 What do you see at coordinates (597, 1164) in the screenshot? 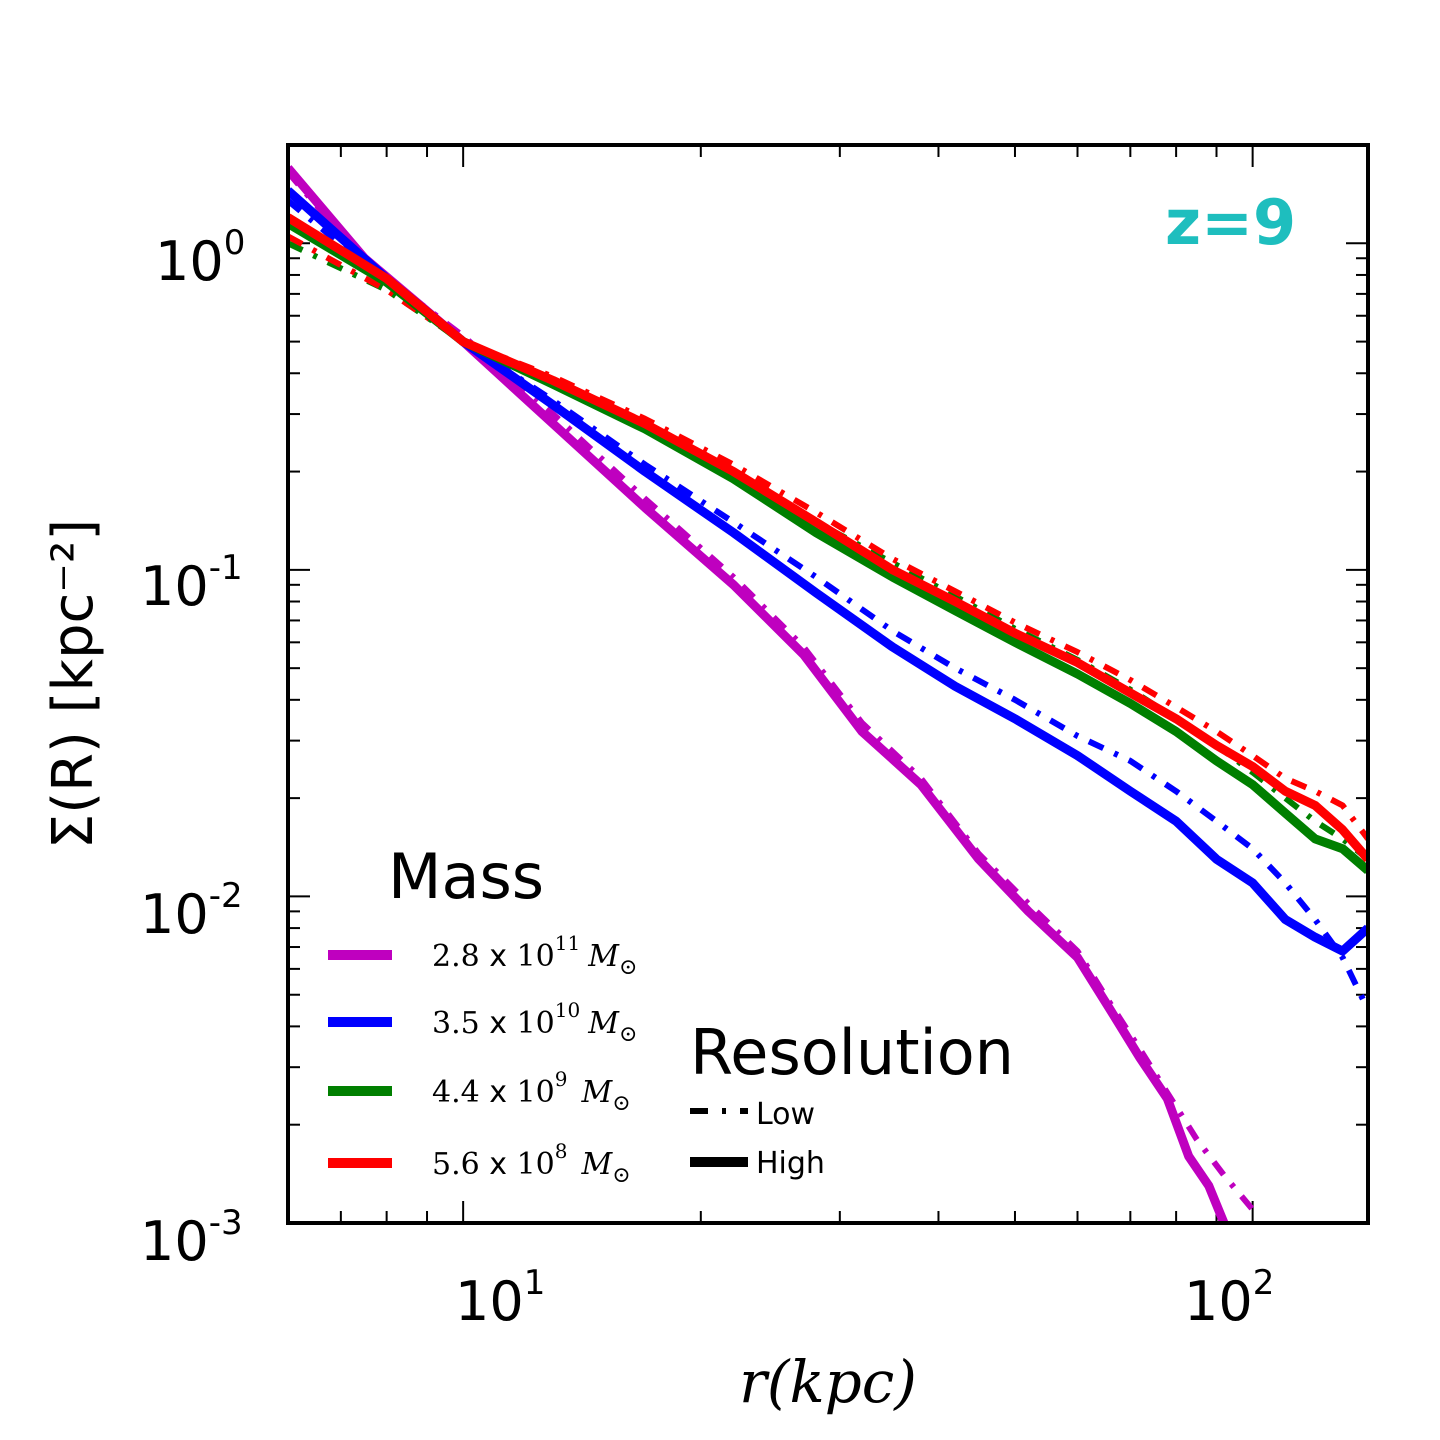
I see `legend-3-unit: M` at bounding box center [597, 1164].